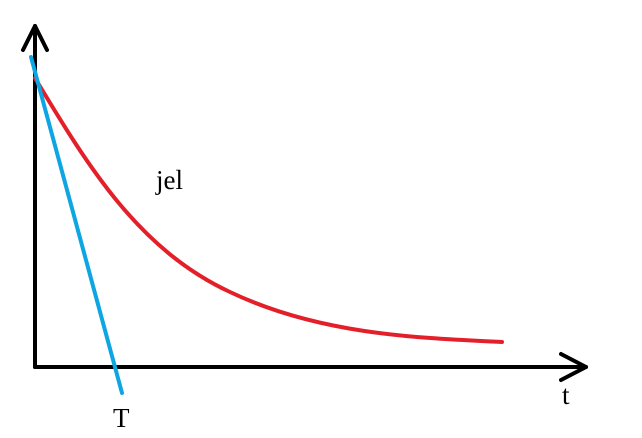  Describe the element at coordinates (573, 367) in the screenshot. I see `x-axis-arrow-icon` at that location.